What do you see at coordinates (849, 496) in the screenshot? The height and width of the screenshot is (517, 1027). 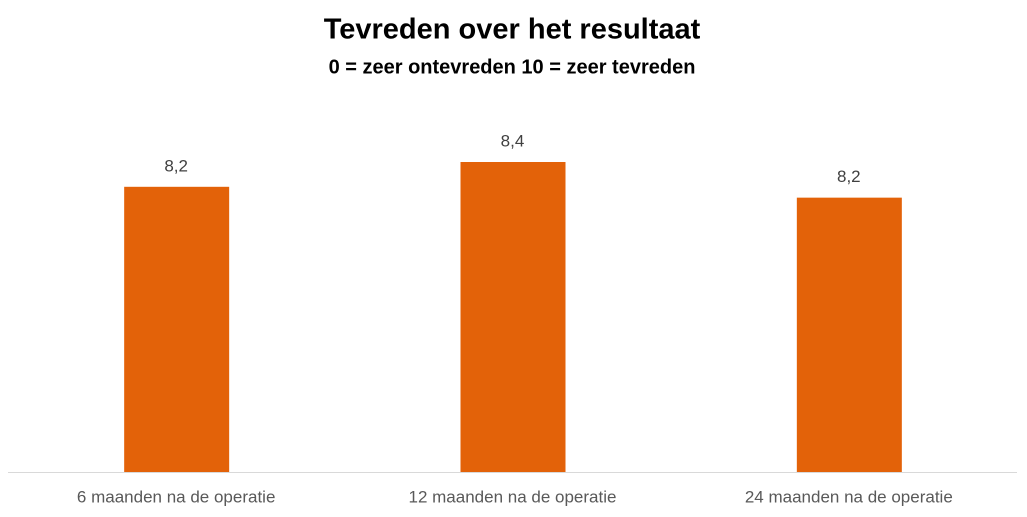 I see `x-tick-label: 24 maanden na de operatie` at bounding box center [849, 496].